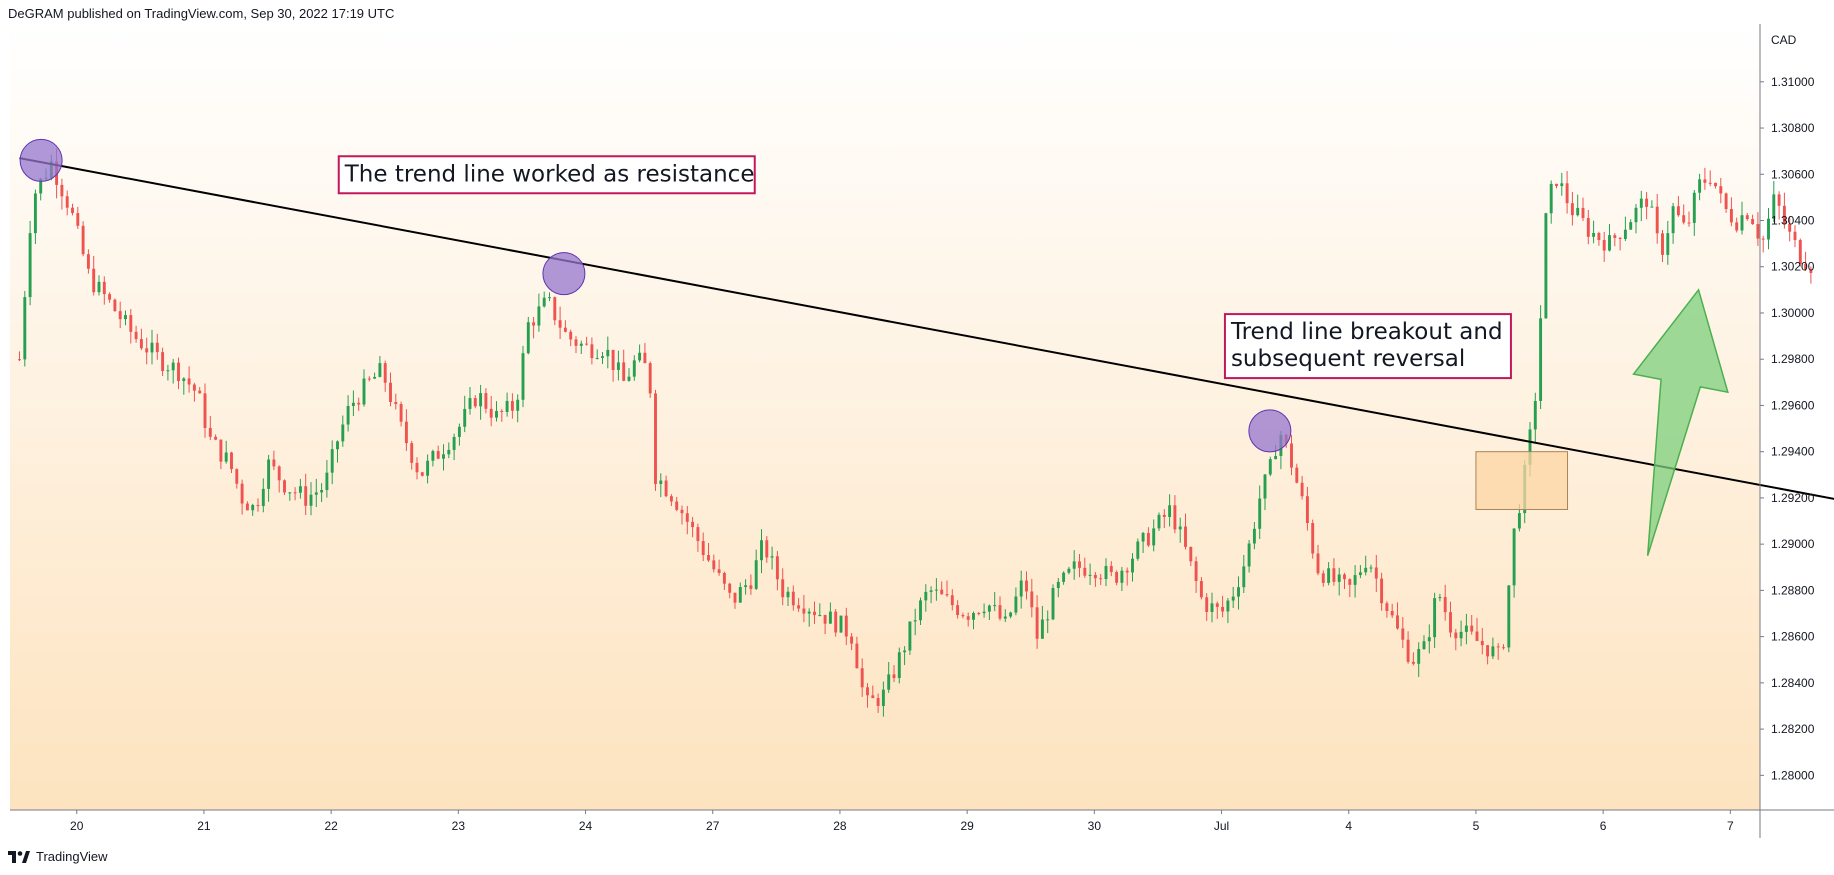  I want to click on time-axis: 20 21 22 23 24 27 28 29 30 Jul 4 5 6 7, so click(902, 821).